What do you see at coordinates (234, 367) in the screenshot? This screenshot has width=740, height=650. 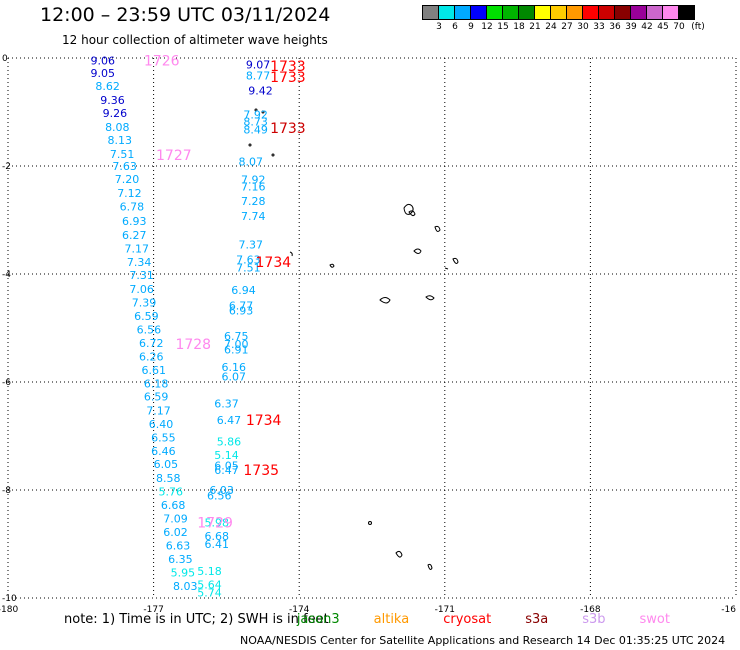 I see `wave-height-label: 6.16` at bounding box center [234, 367].